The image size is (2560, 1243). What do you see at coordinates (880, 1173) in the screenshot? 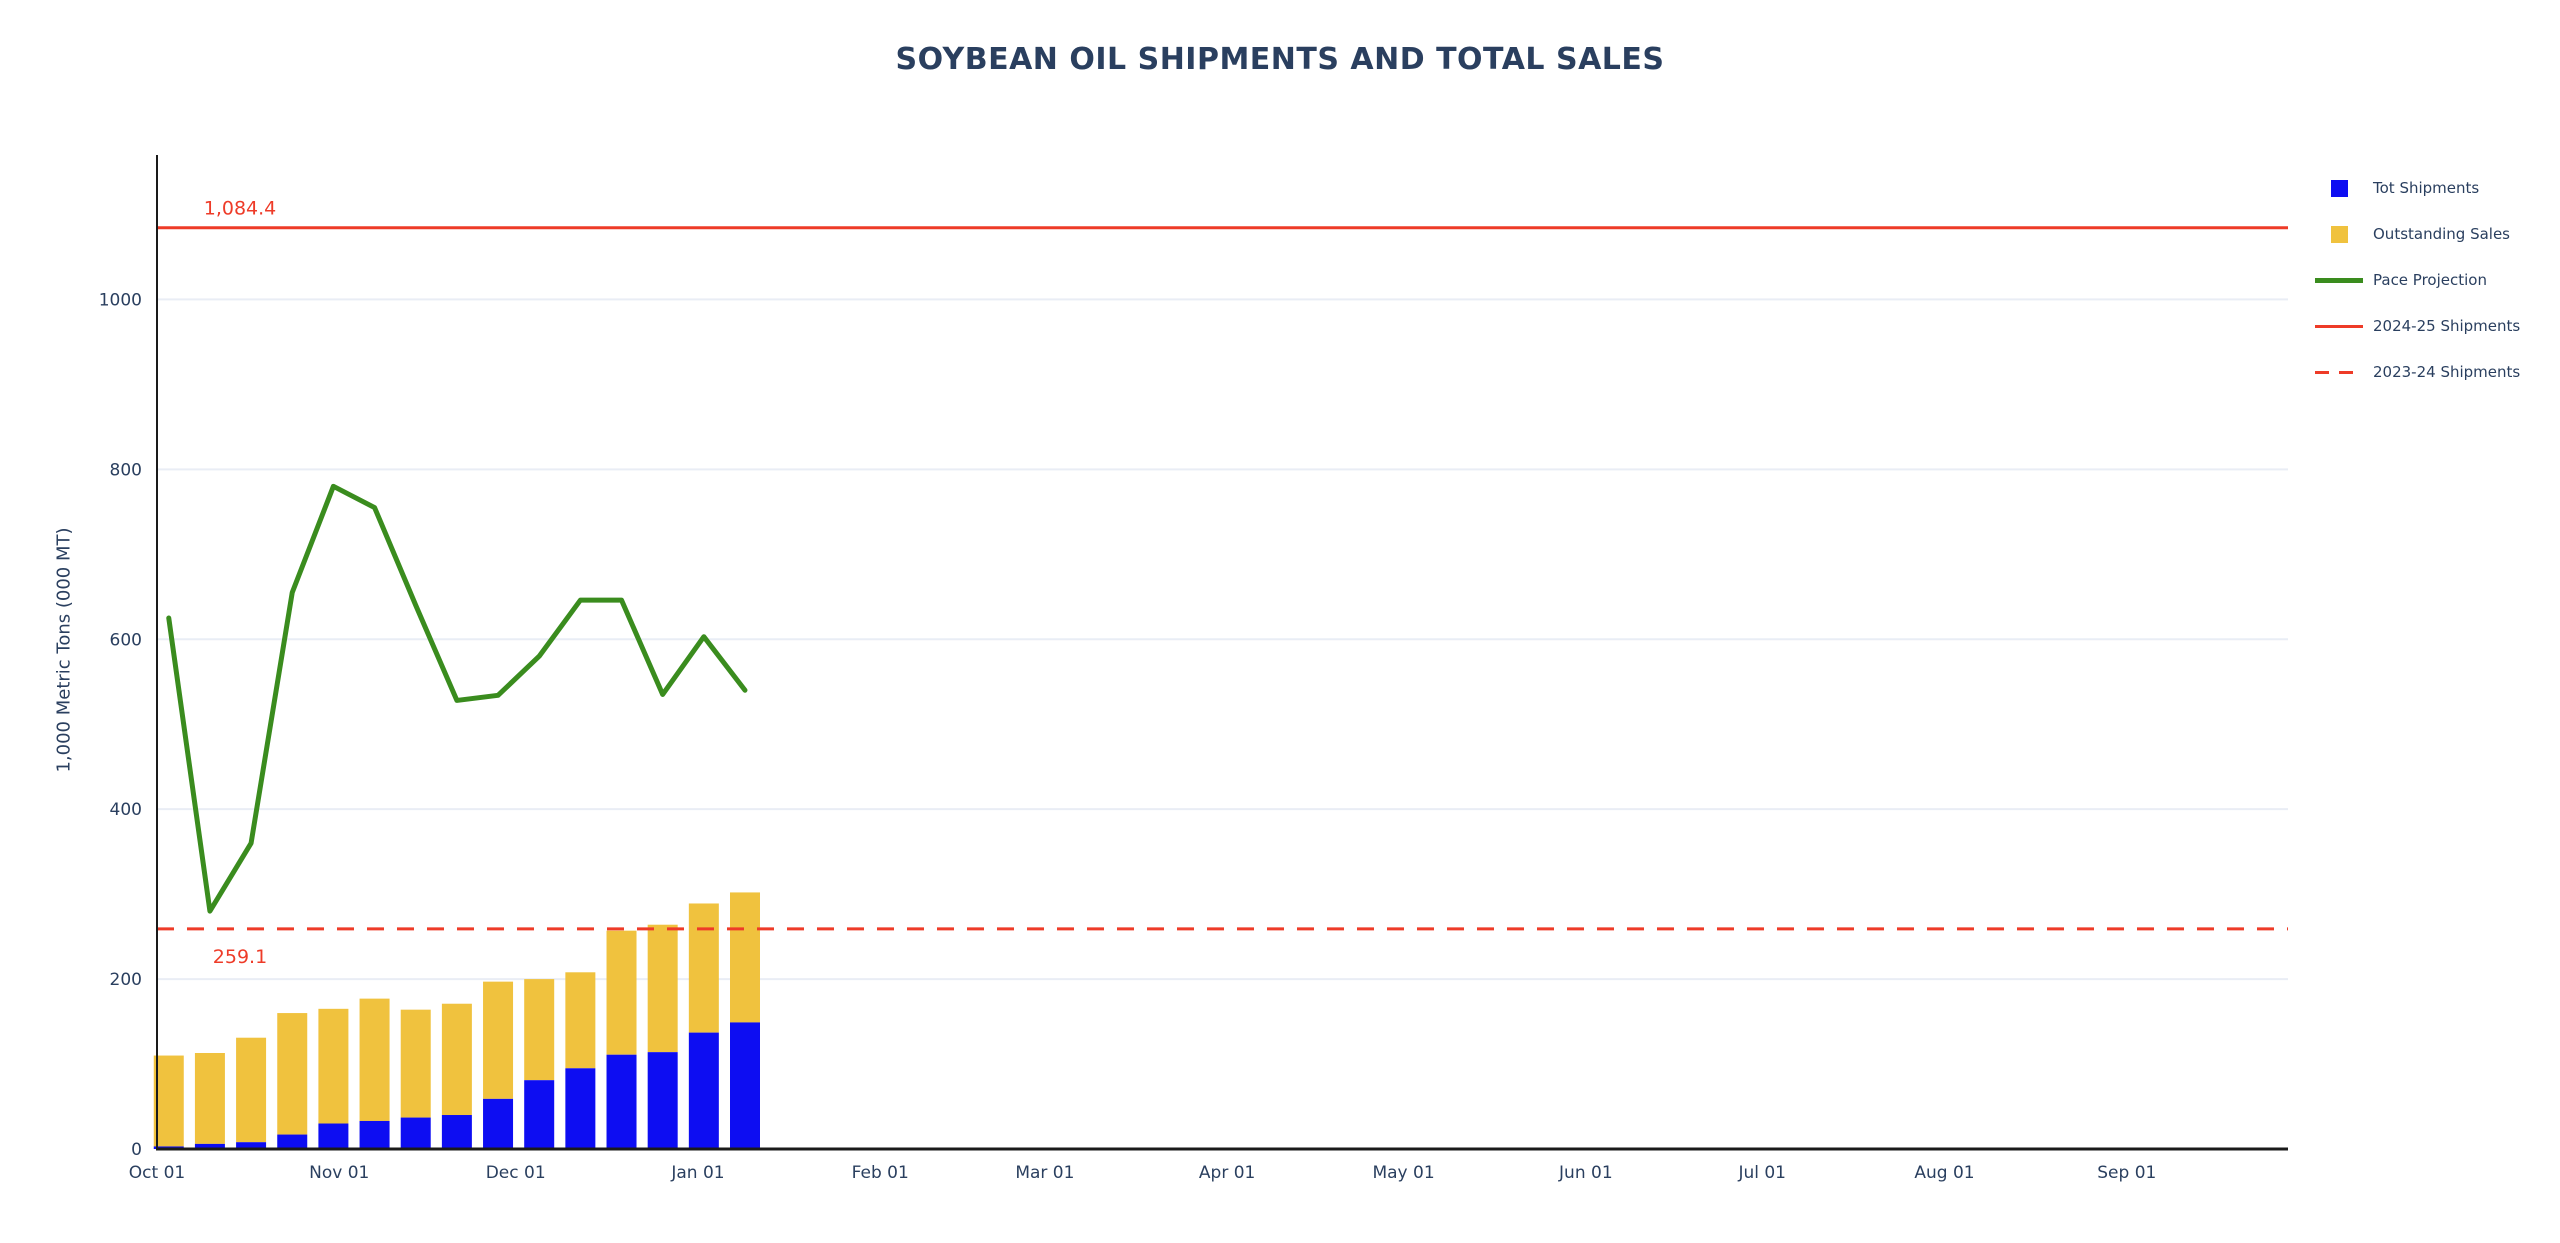
I see `x-tick-label: Feb 01` at bounding box center [880, 1173].